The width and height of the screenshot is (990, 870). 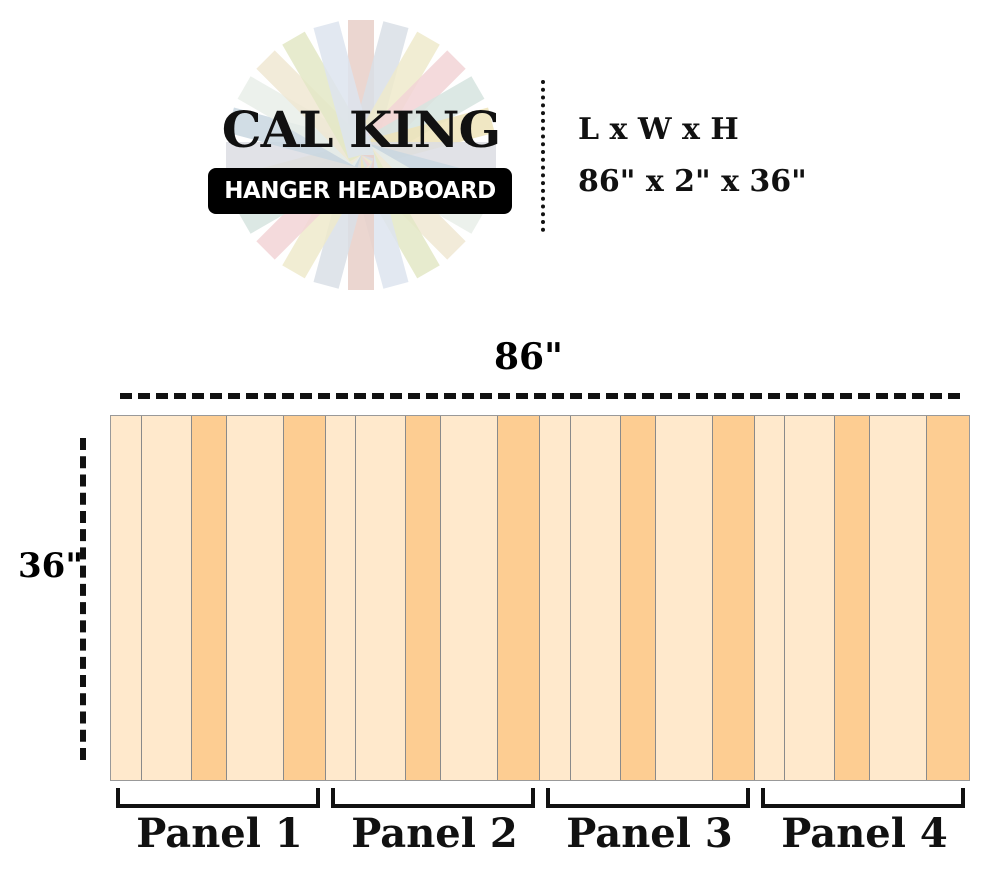 I want to click on width-dimension-line, so click(x=540, y=396).